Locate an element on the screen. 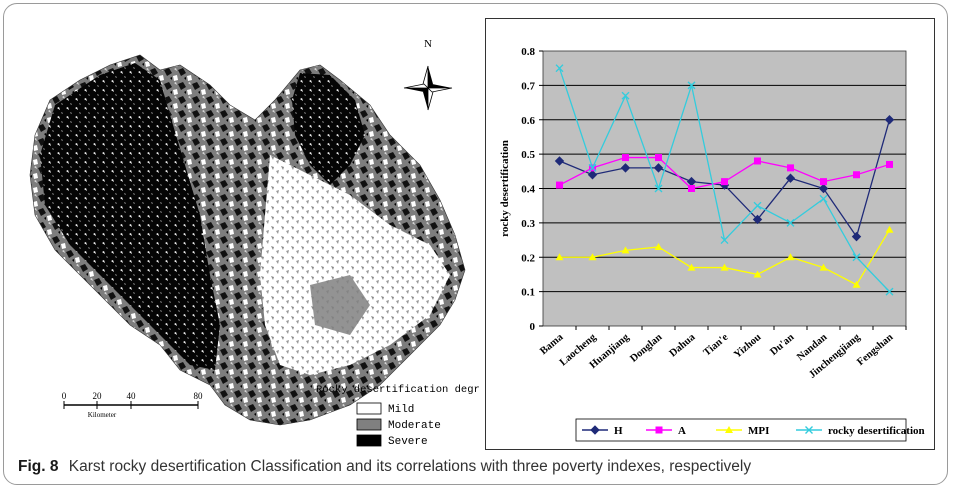 The width and height of the screenshot is (955, 491). map-legend-title: Rocky desertification degree is located at coordinates (398, 390).